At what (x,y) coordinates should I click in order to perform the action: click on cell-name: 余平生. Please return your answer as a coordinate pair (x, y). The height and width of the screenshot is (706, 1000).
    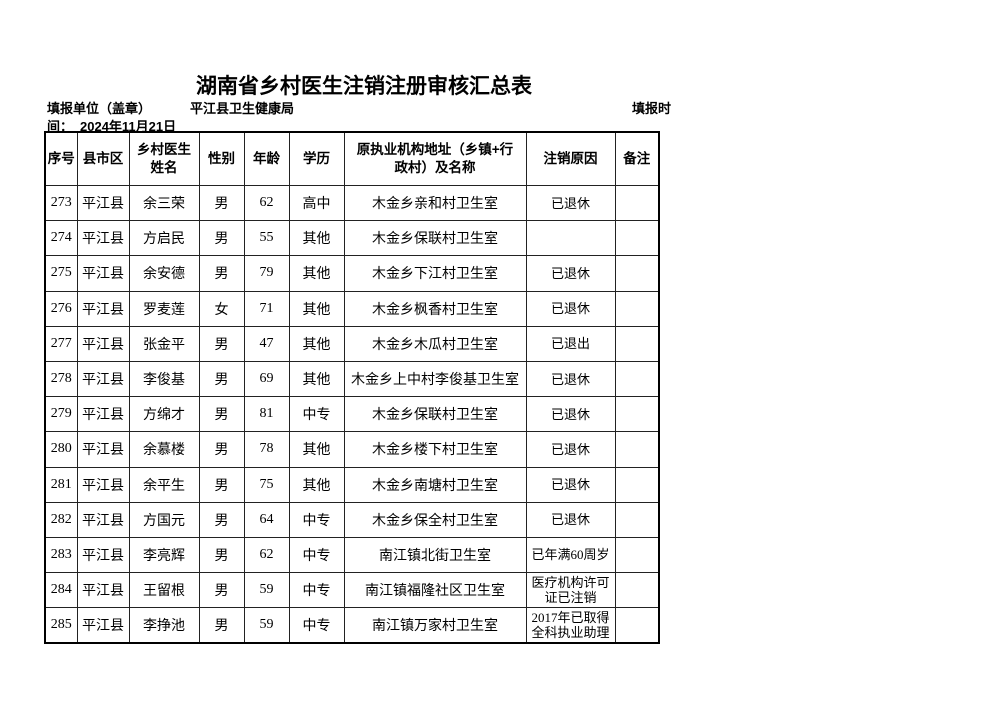
    Looking at the image, I should click on (164, 484).